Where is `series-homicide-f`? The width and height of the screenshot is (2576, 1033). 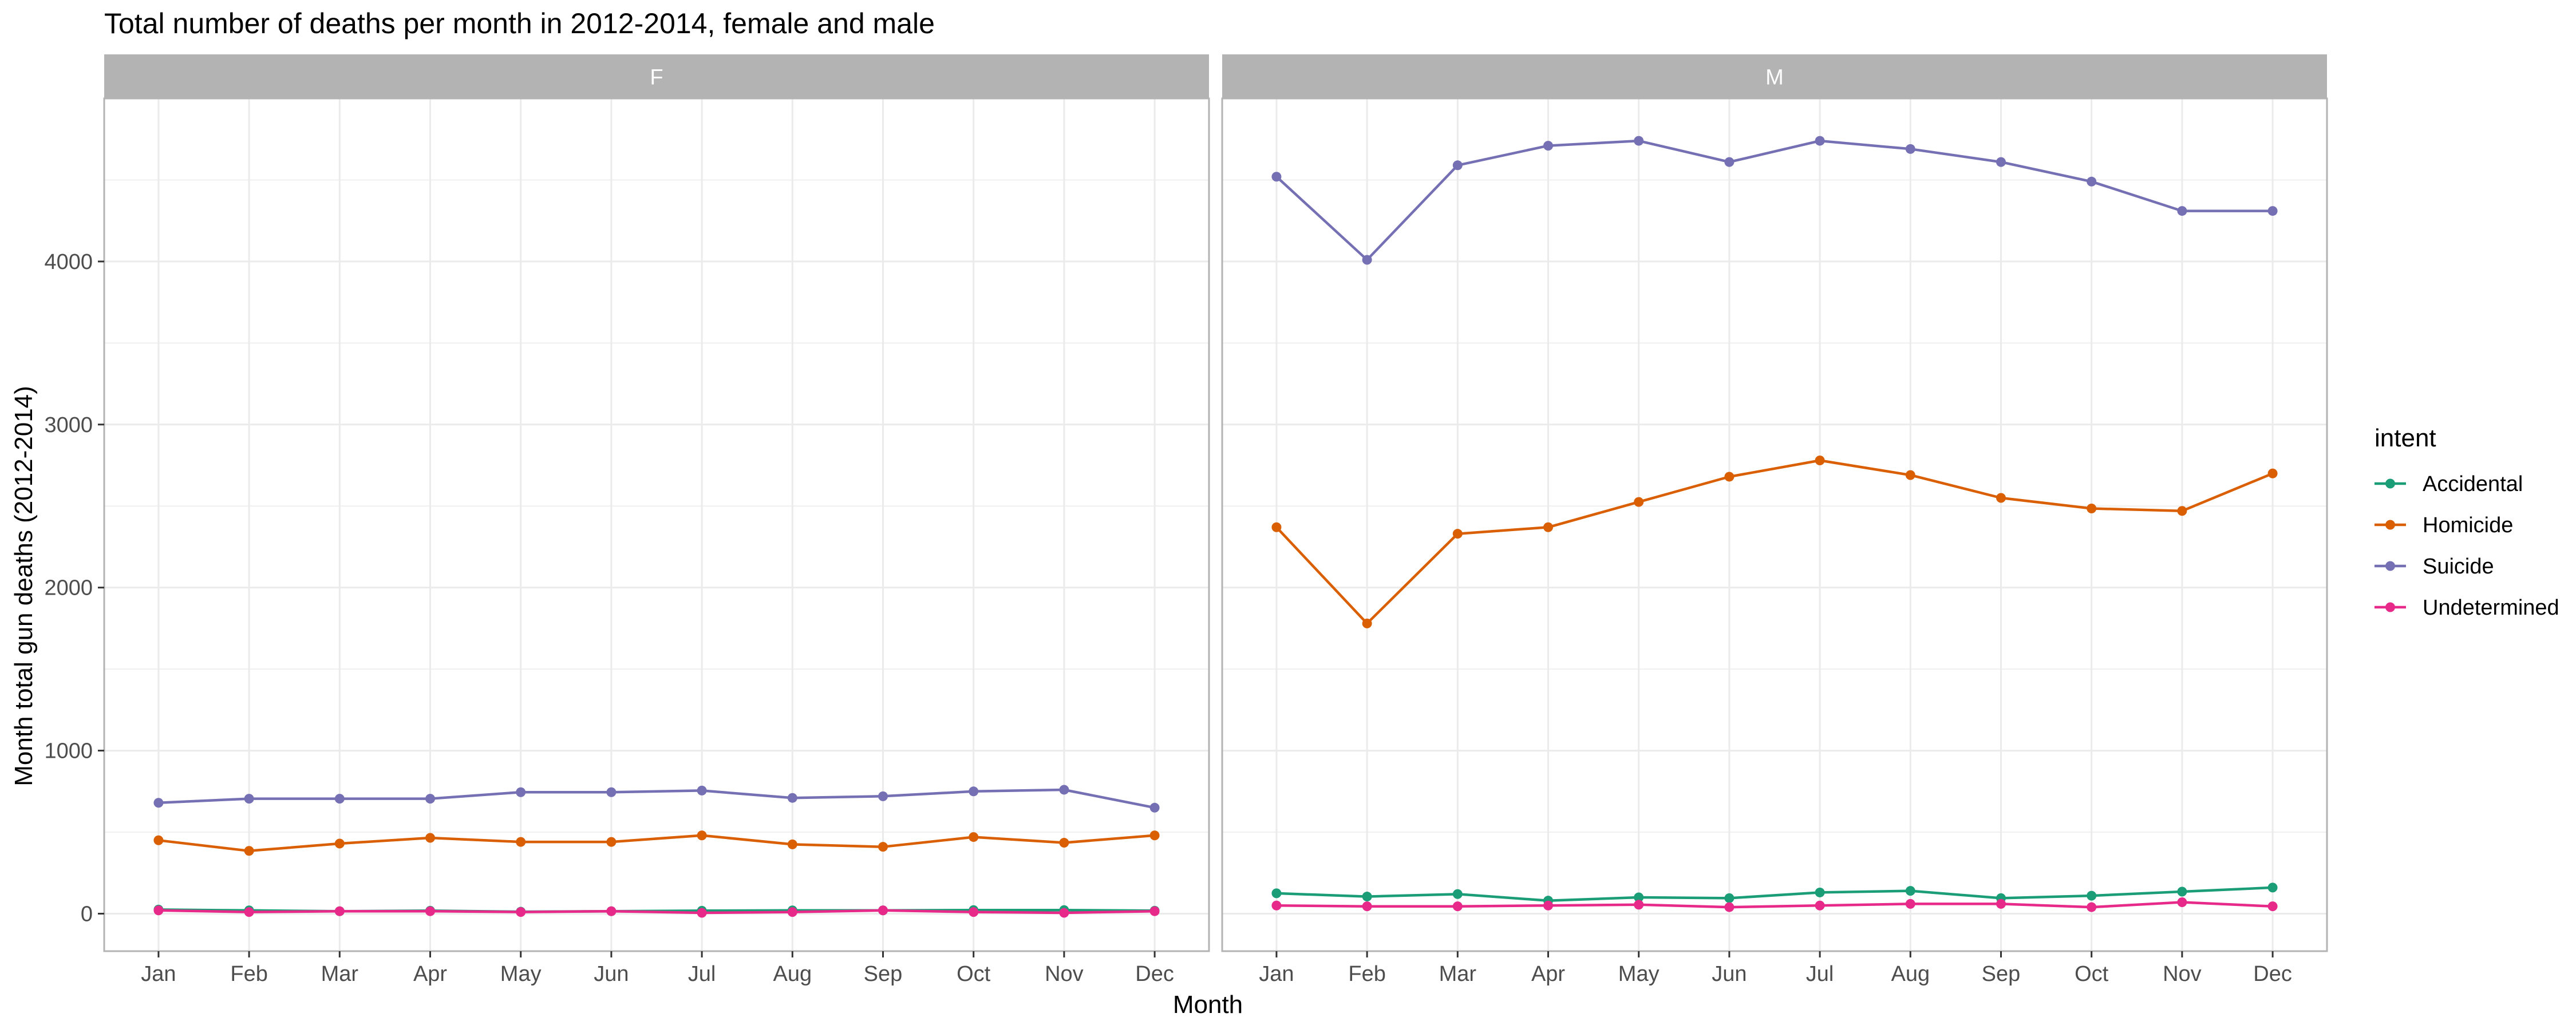 series-homicide-f is located at coordinates (656, 843).